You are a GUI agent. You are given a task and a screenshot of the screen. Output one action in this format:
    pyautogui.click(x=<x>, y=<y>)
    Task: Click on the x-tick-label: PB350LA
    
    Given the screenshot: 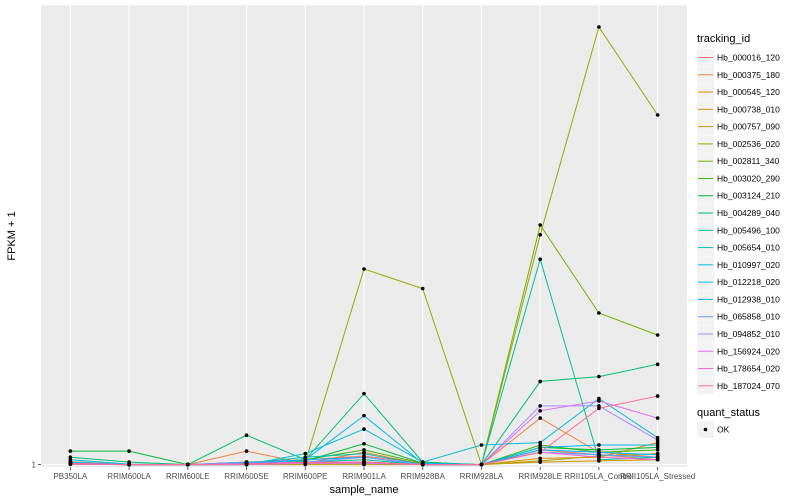 What is the action you would take?
    pyautogui.click(x=70, y=476)
    